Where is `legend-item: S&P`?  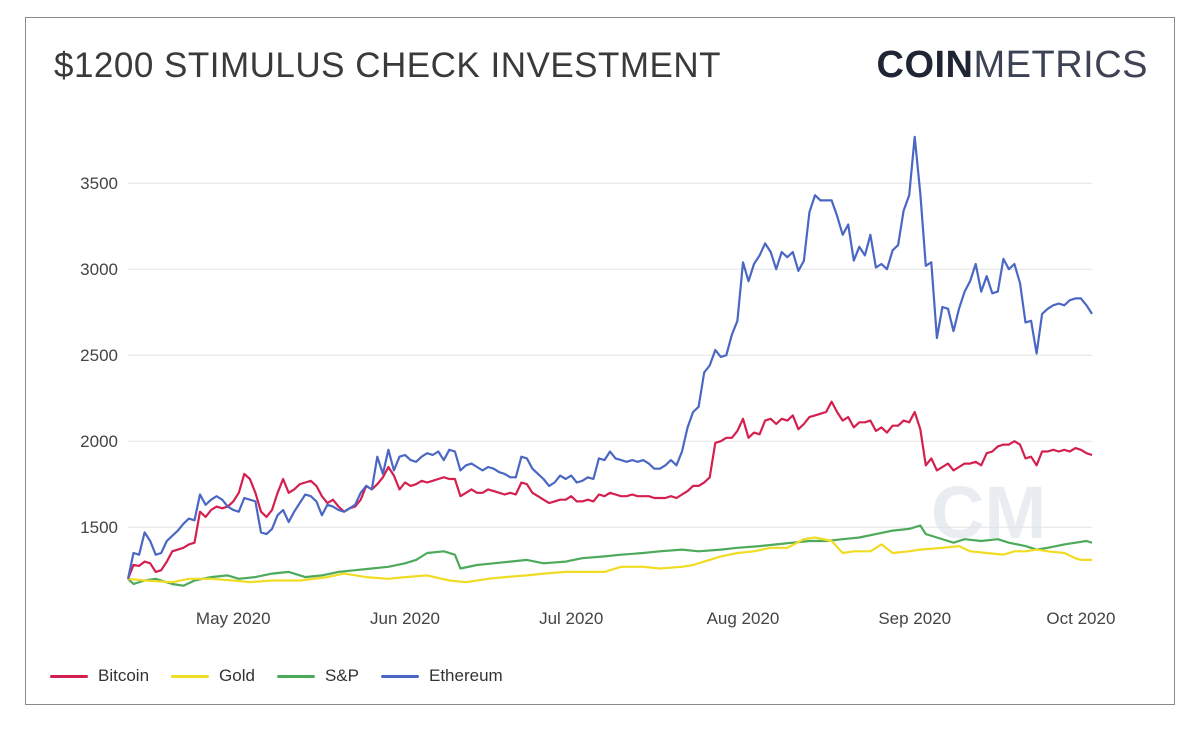 legend-item: S&P is located at coordinates (317, 676).